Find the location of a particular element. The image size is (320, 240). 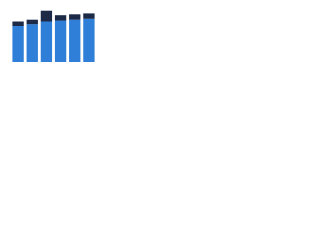

chart is located at coordinates (50, 35).